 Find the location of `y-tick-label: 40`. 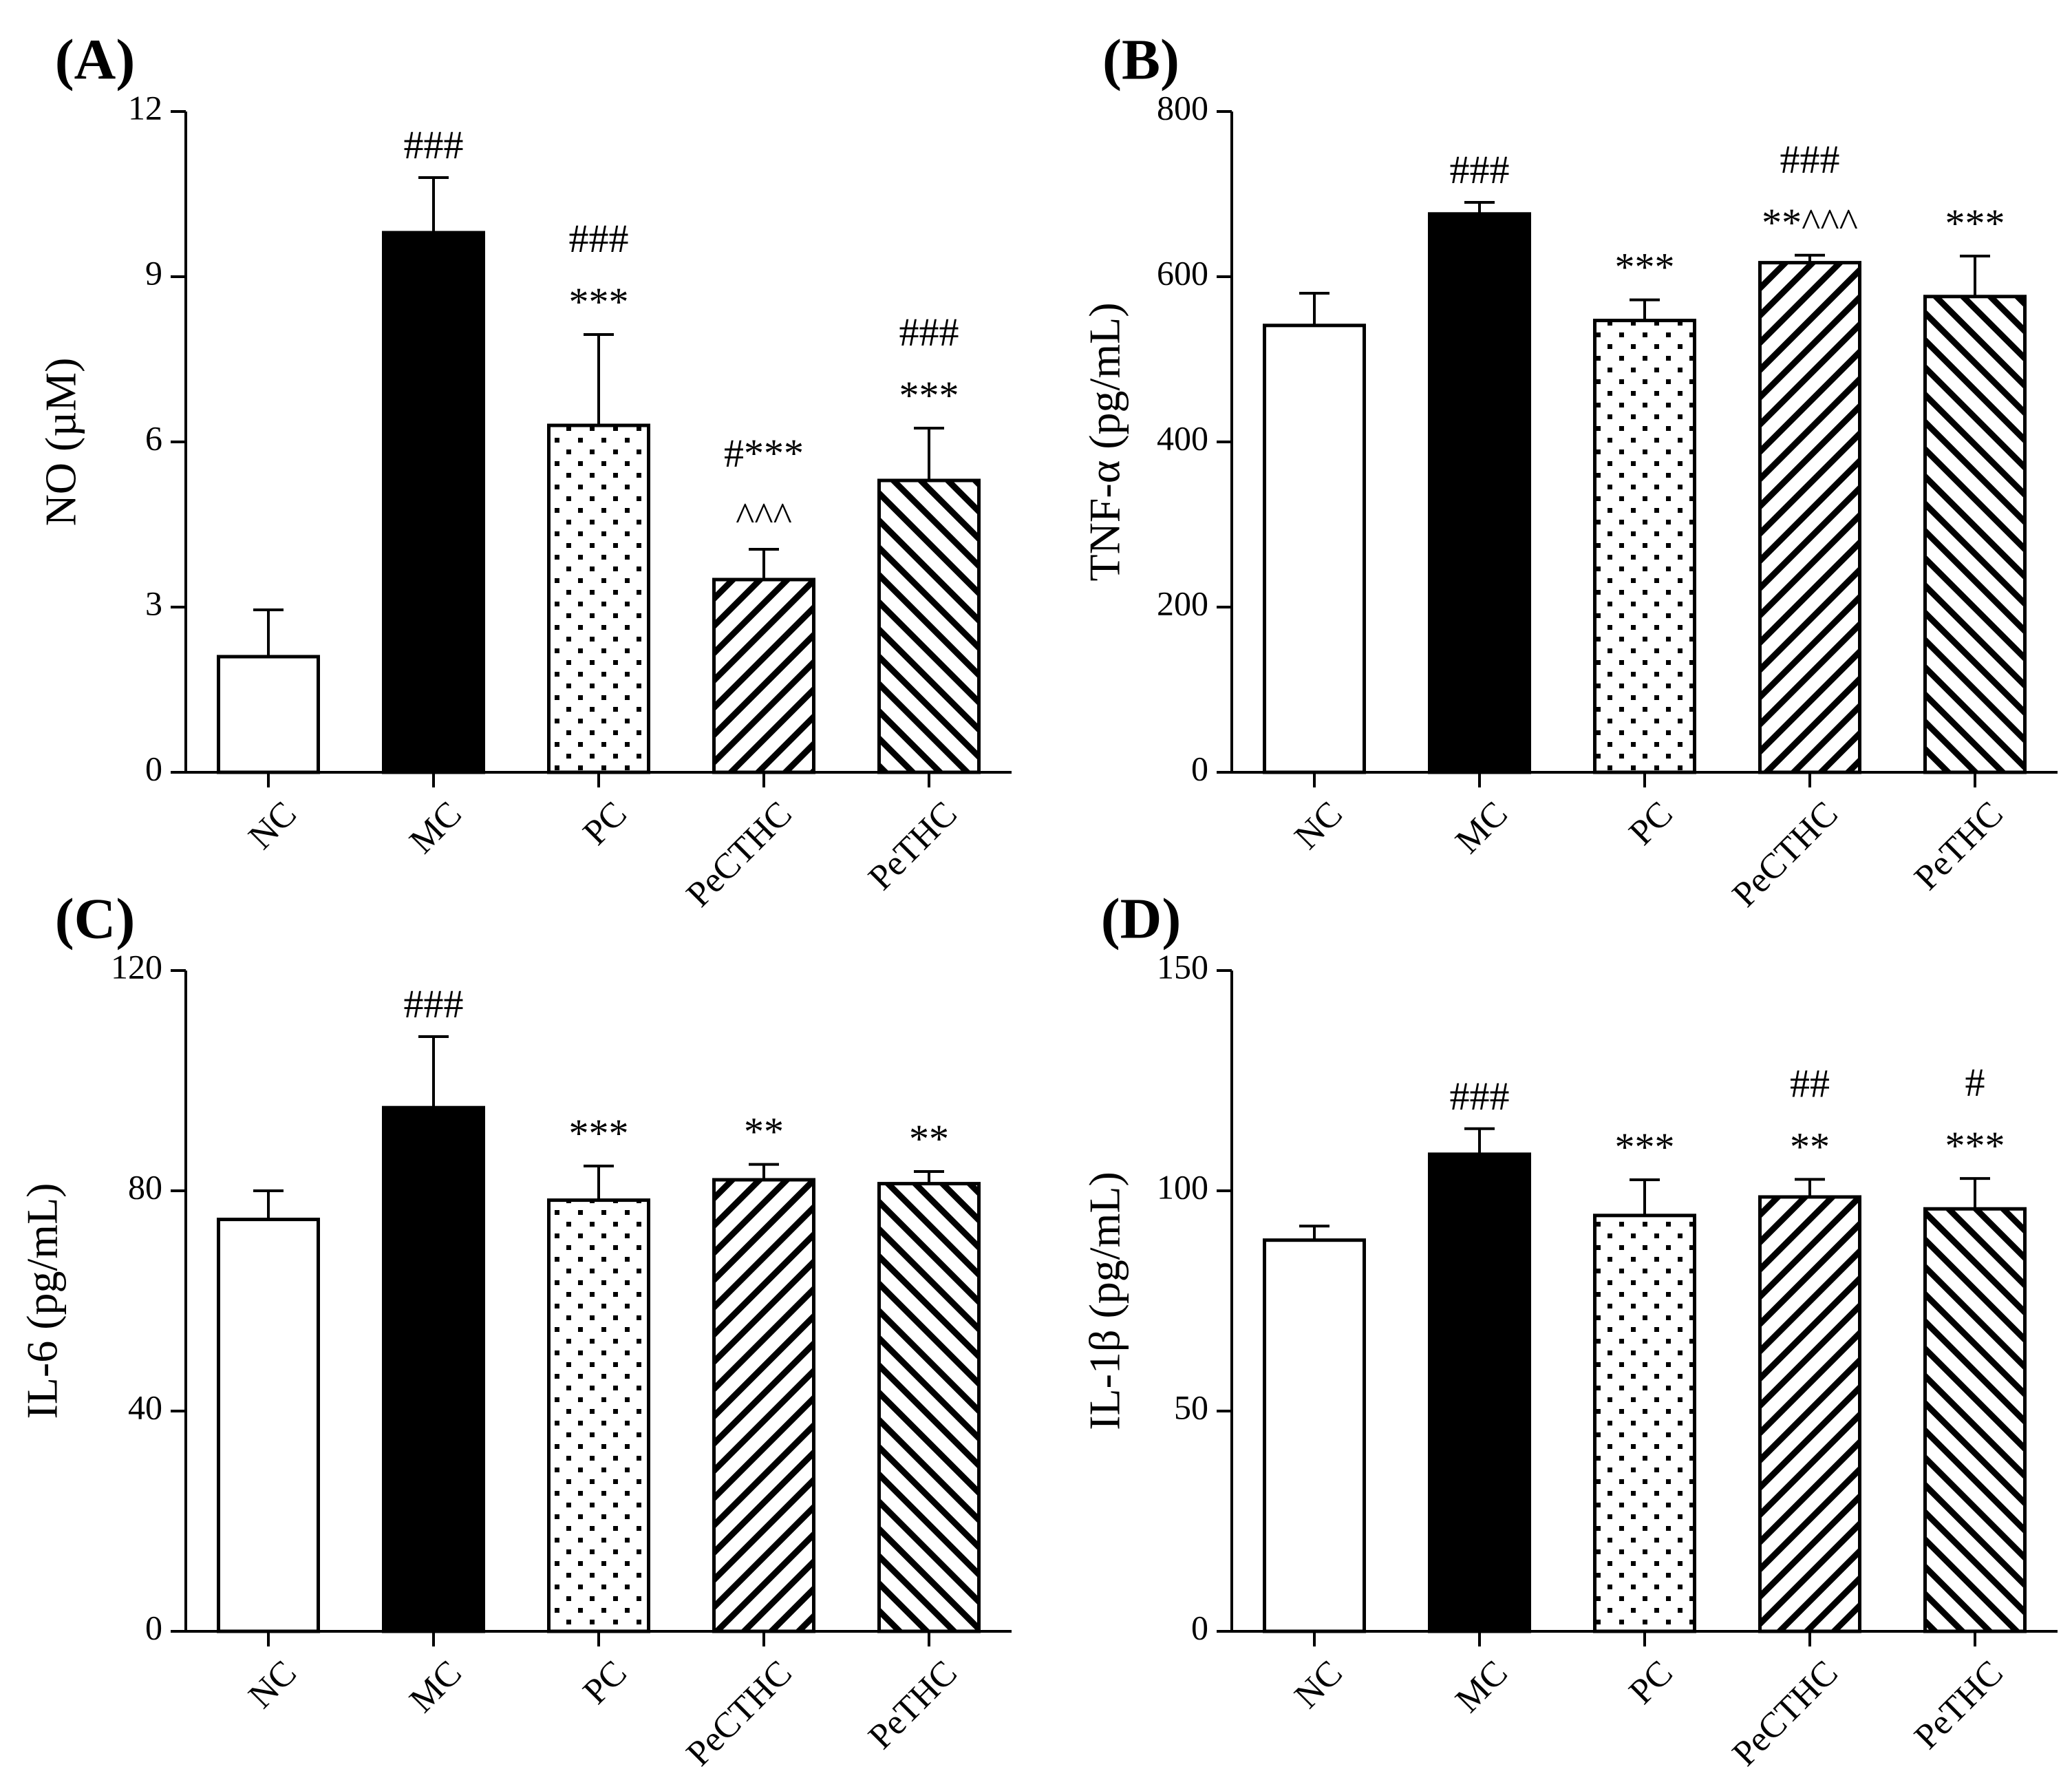

y-tick-label: 40 is located at coordinates (145, 1407).